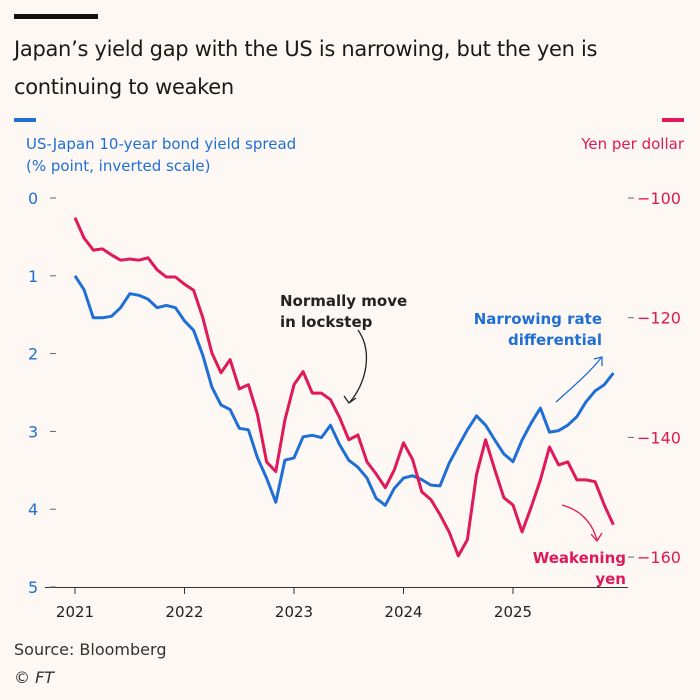  What do you see at coordinates (33, 198) in the screenshot?
I see `left-tick-label: 0` at bounding box center [33, 198].